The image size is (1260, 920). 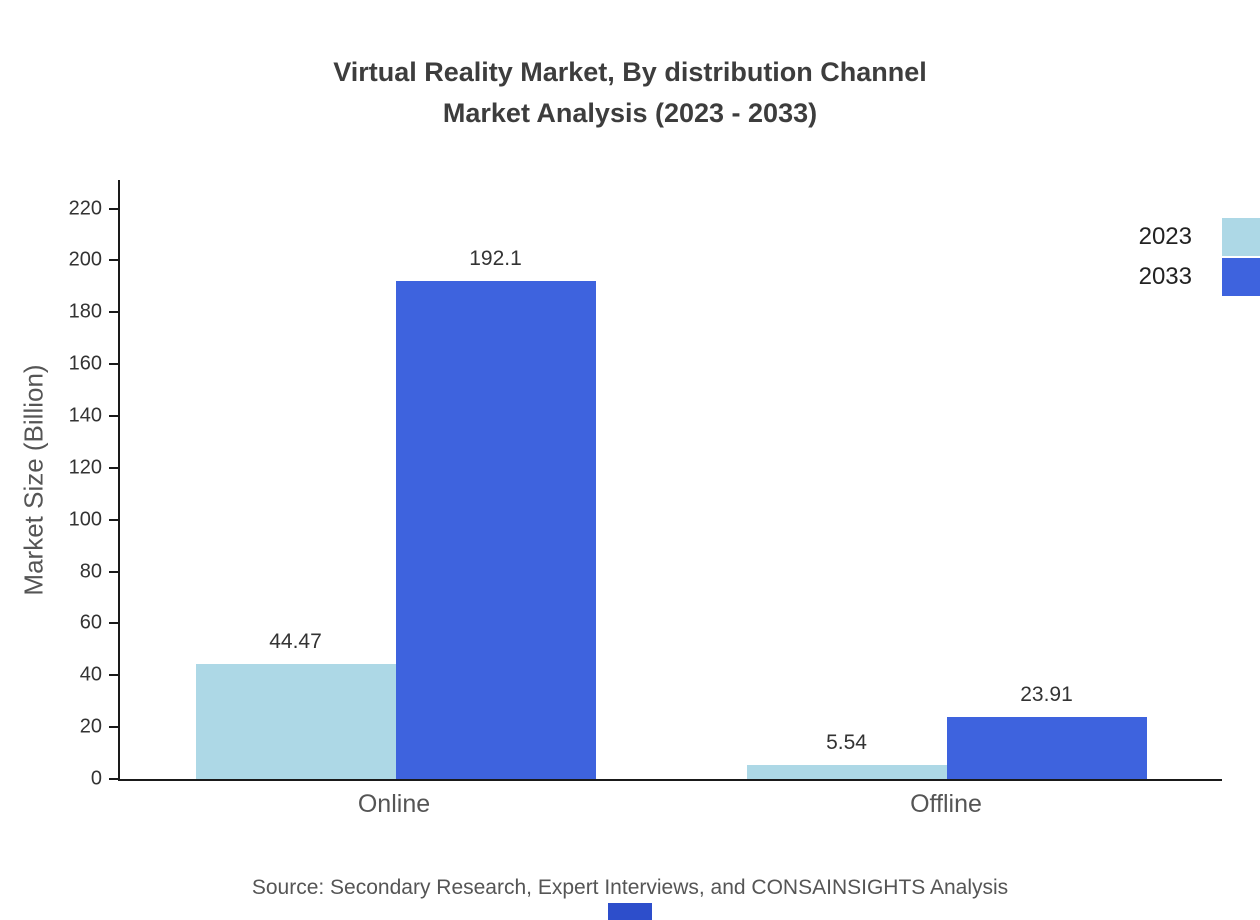 I want to click on legend-item-2023: 2023, so click(x=1199, y=237).